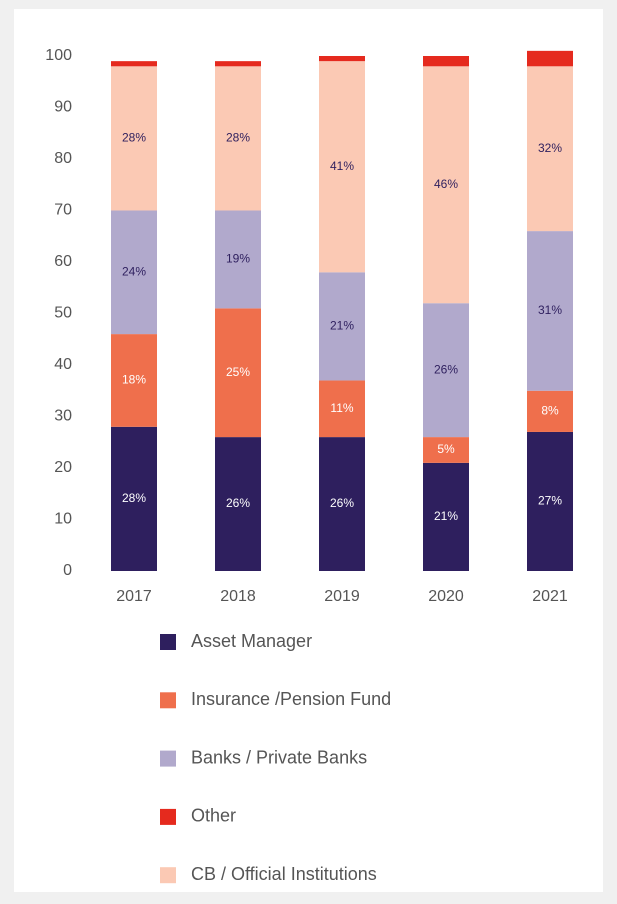 The image size is (617, 904). What do you see at coordinates (63, 364) in the screenshot?
I see `y-tick-label: 40` at bounding box center [63, 364].